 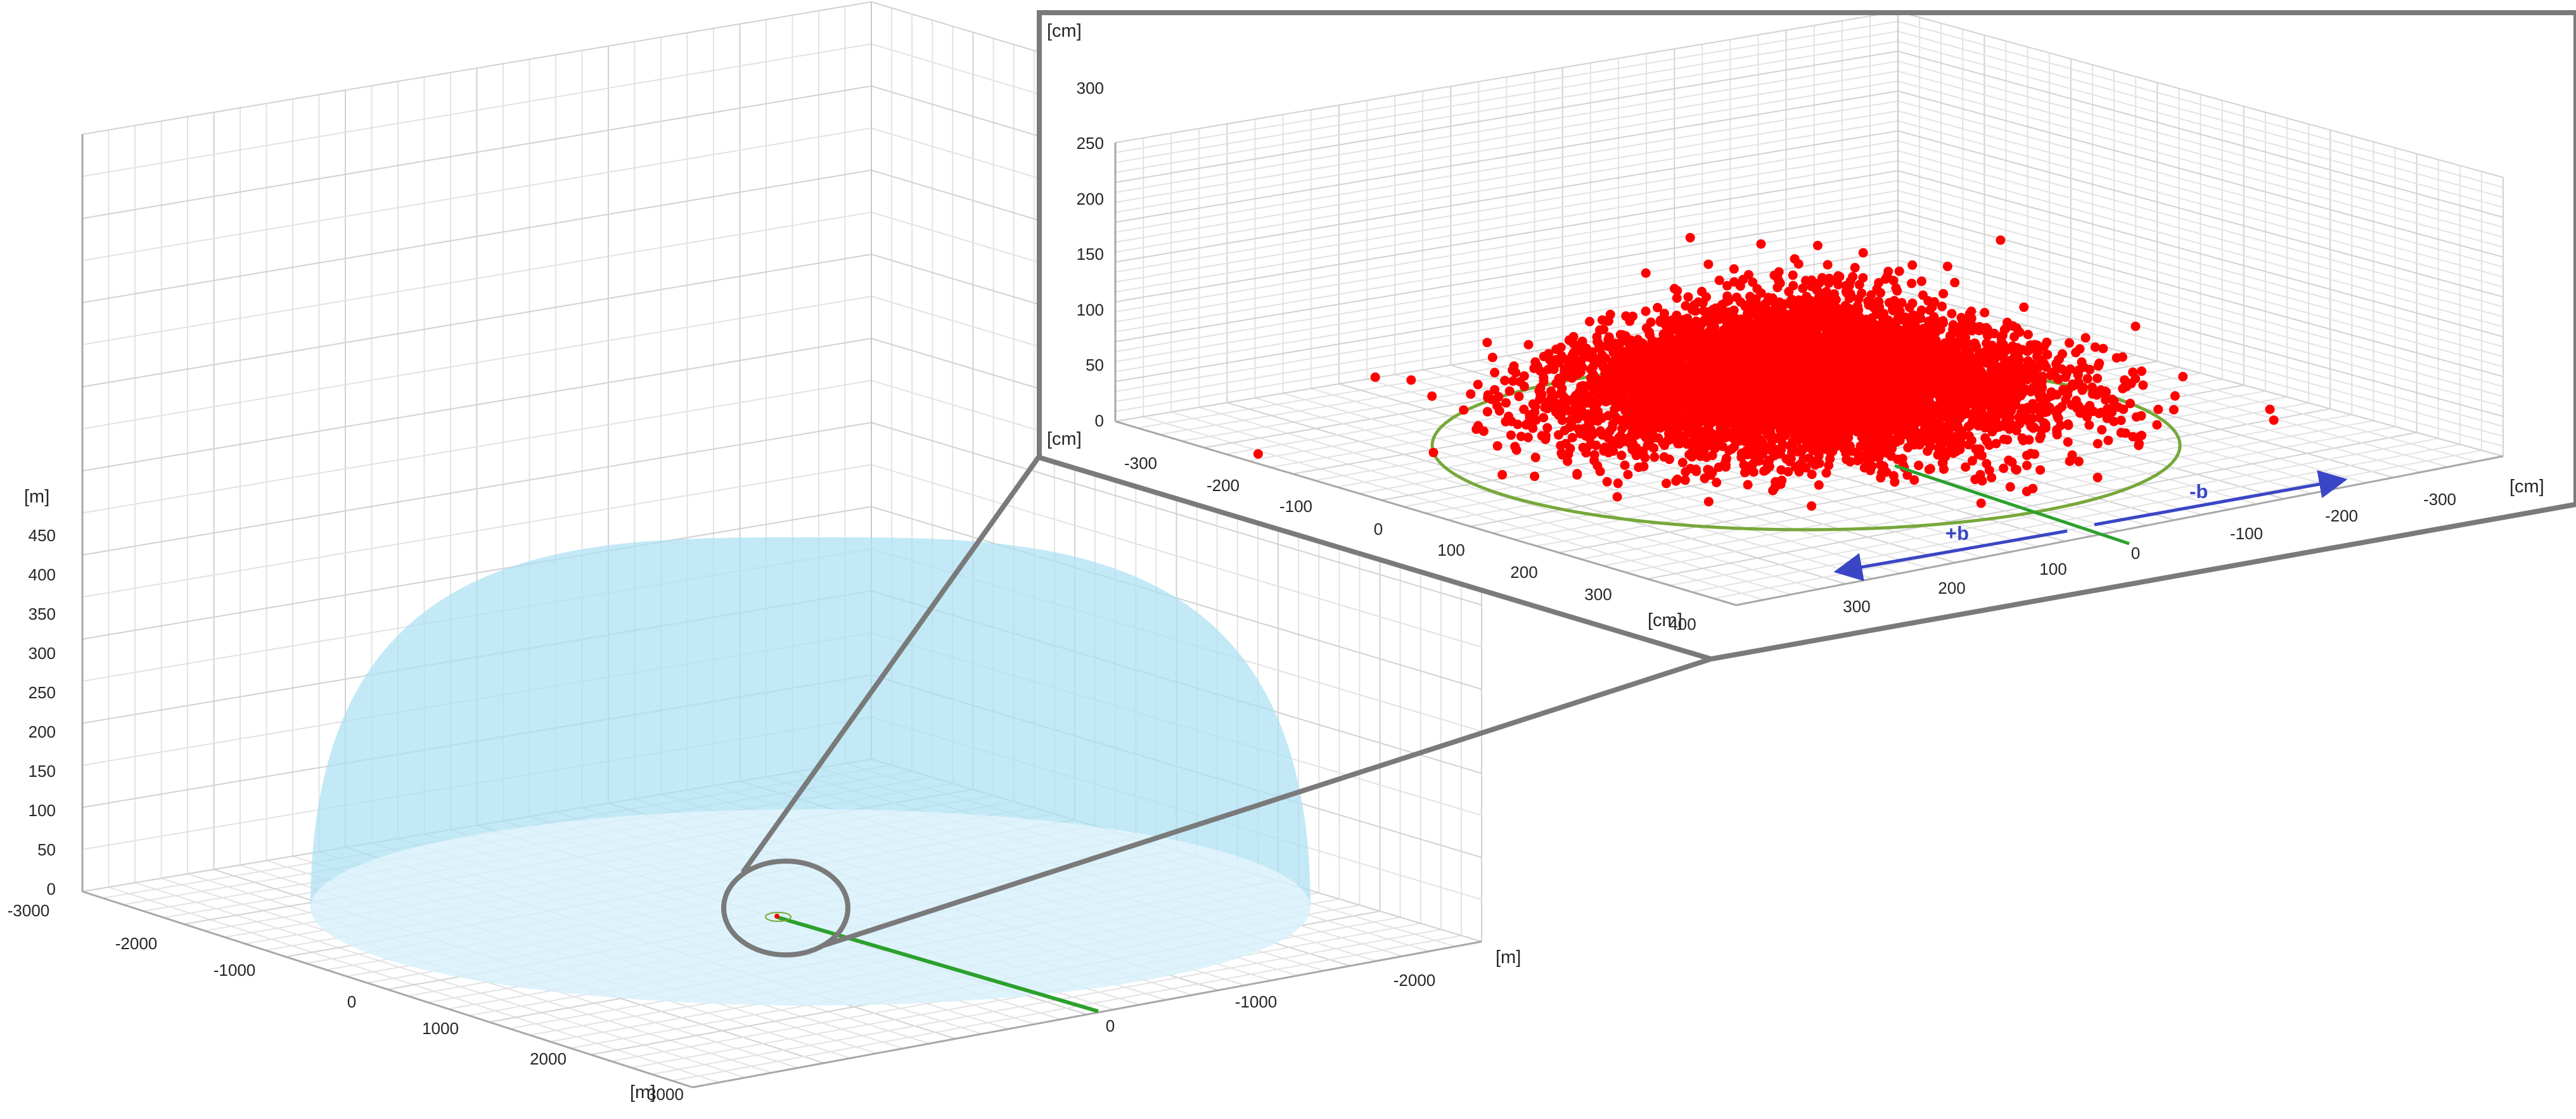 What do you see at coordinates (1256, 1001) in the screenshot?
I see `main-y-tick-label: -1000` at bounding box center [1256, 1001].